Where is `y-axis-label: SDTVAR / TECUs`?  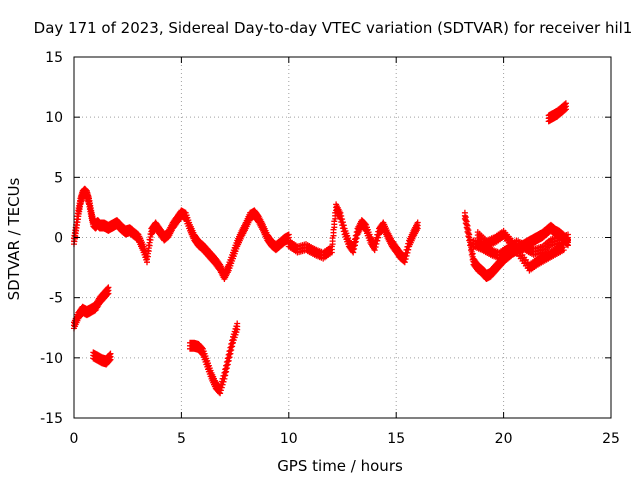
y-axis-label: SDTVAR / TECUs is located at coordinates (14, 238).